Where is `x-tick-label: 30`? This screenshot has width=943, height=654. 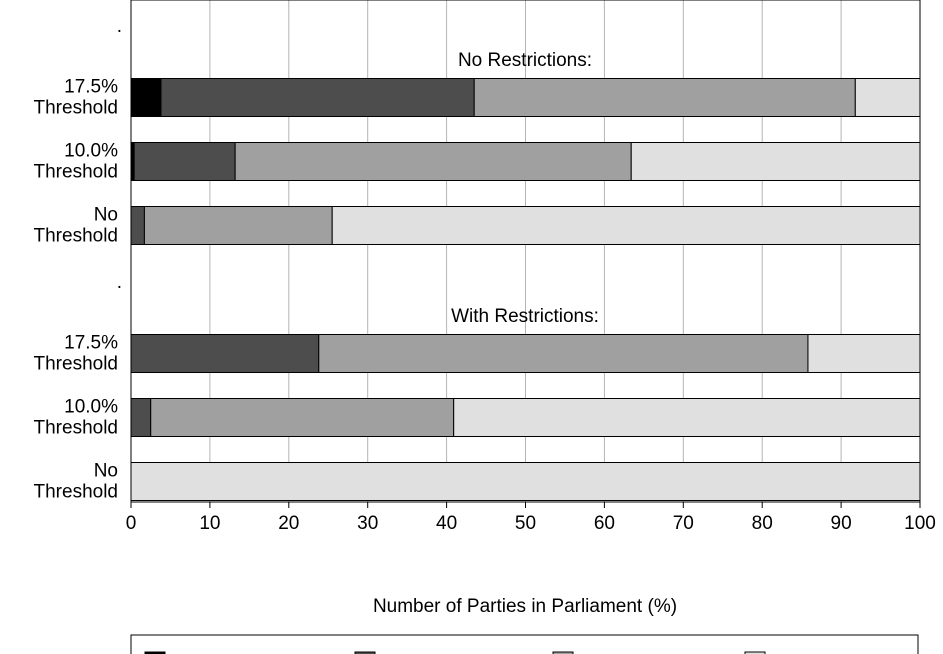 x-tick-label: 30 is located at coordinates (367, 523).